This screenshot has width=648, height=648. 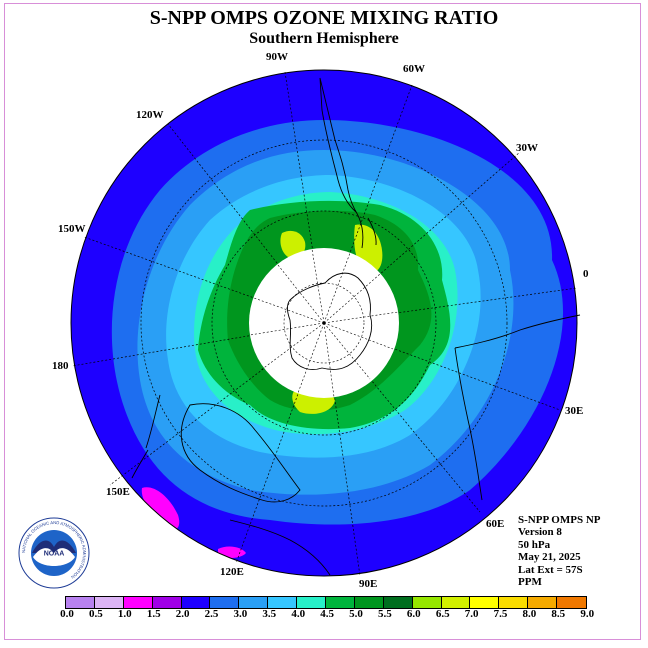 I want to click on meridian-30w, so click(x=422, y=237).